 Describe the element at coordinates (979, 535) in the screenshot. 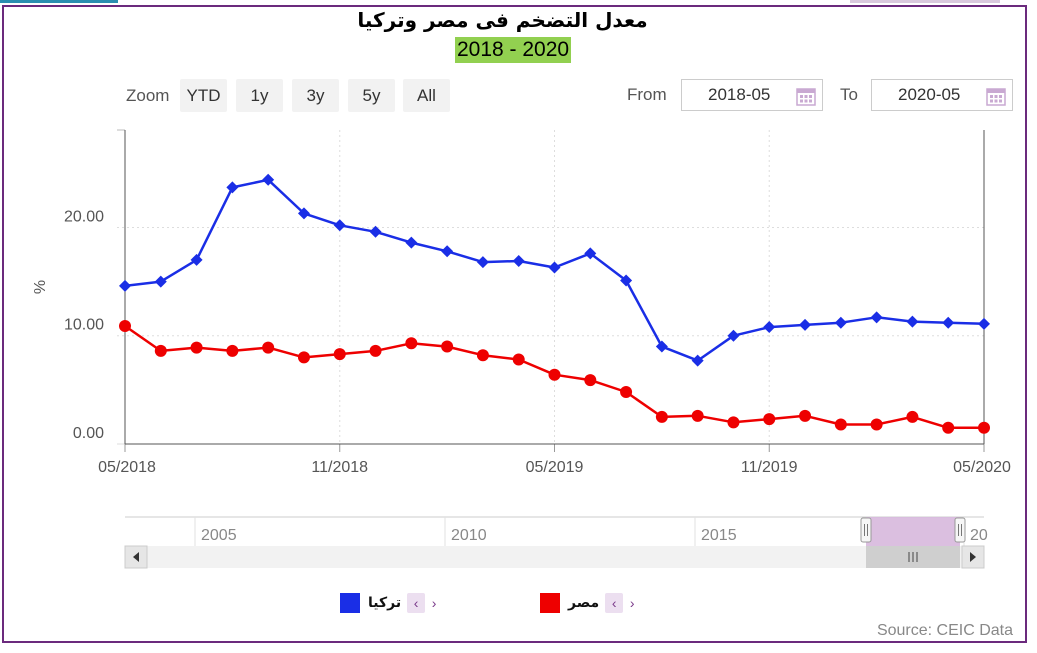

I see `navigator-label: 20` at that location.